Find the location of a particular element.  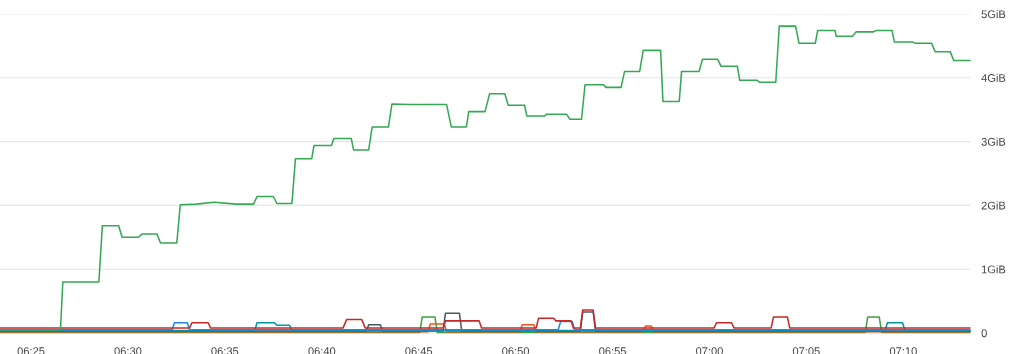

y-tick-label: 0 is located at coordinates (984, 333).